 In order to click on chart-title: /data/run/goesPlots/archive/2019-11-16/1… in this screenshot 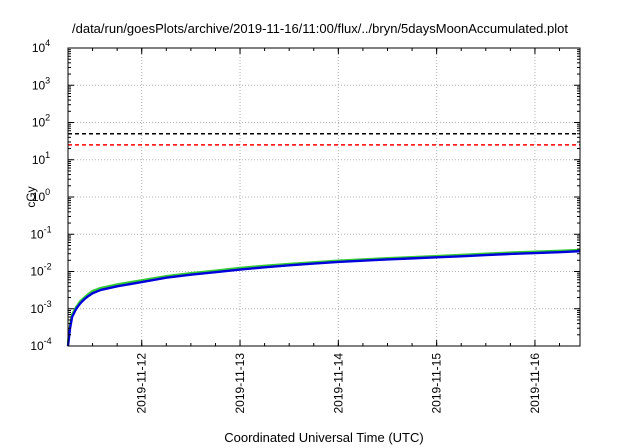, I will do `click(320, 28)`.